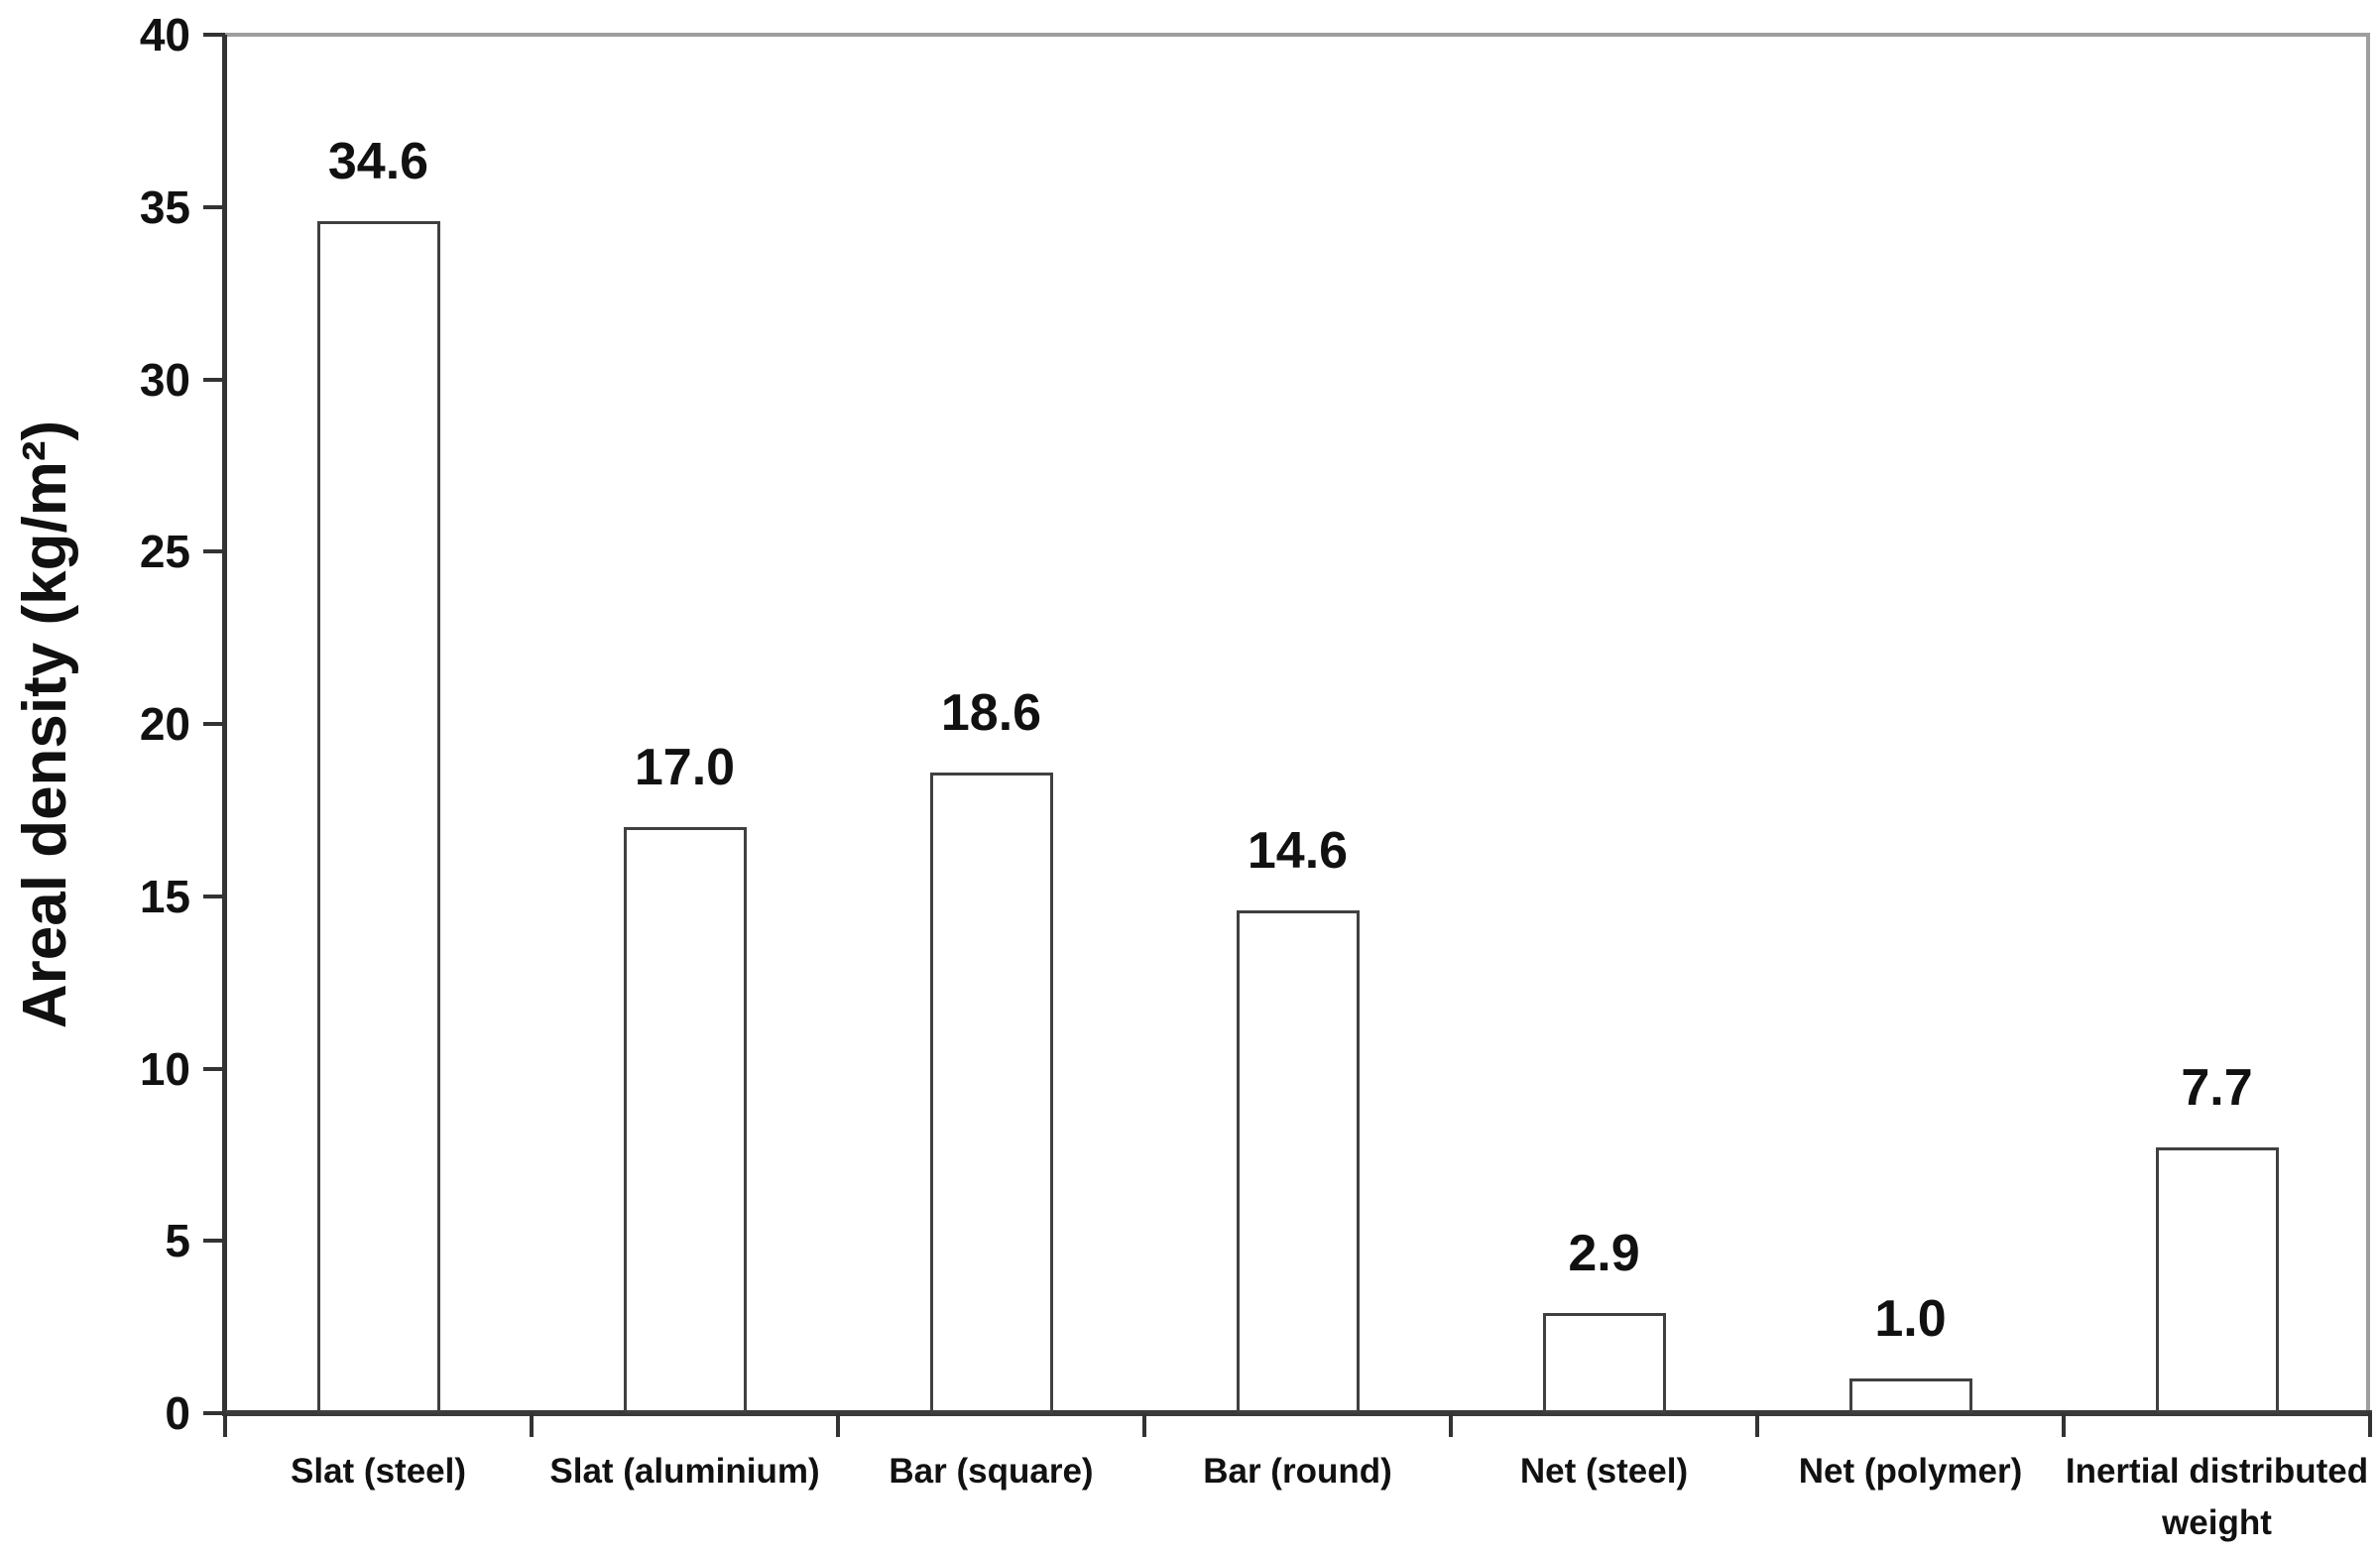 The image size is (2380, 1554). What do you see at coordinates (1297, 1413) in the screenshot?
I see `x-axis-line` at bounding box center [1297, 1413].